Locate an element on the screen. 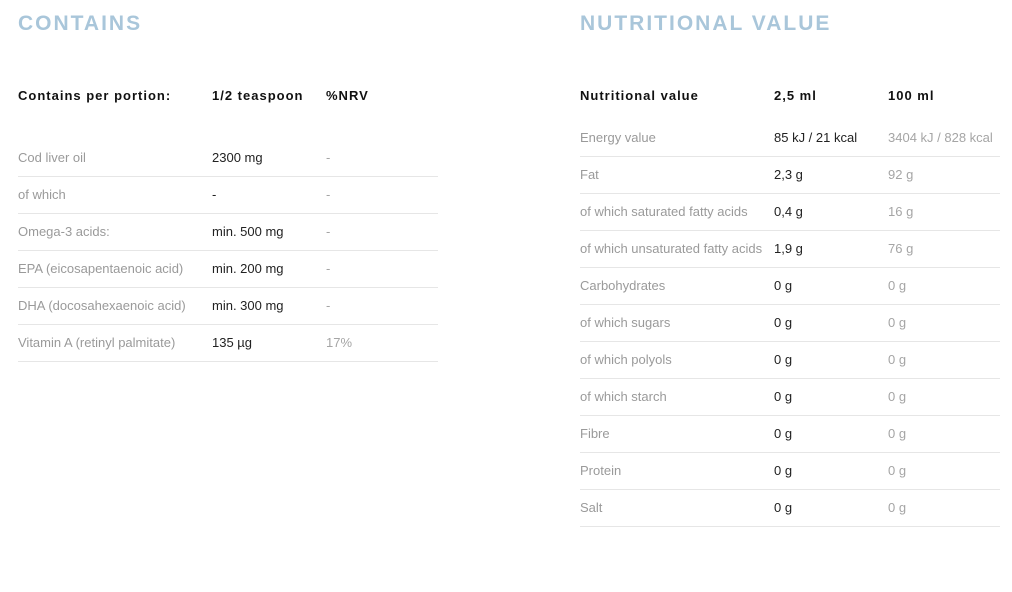 The height and width of the screenshot is (592, 1012). header-label: Contains per portion: is located at coordinates (95, 95).